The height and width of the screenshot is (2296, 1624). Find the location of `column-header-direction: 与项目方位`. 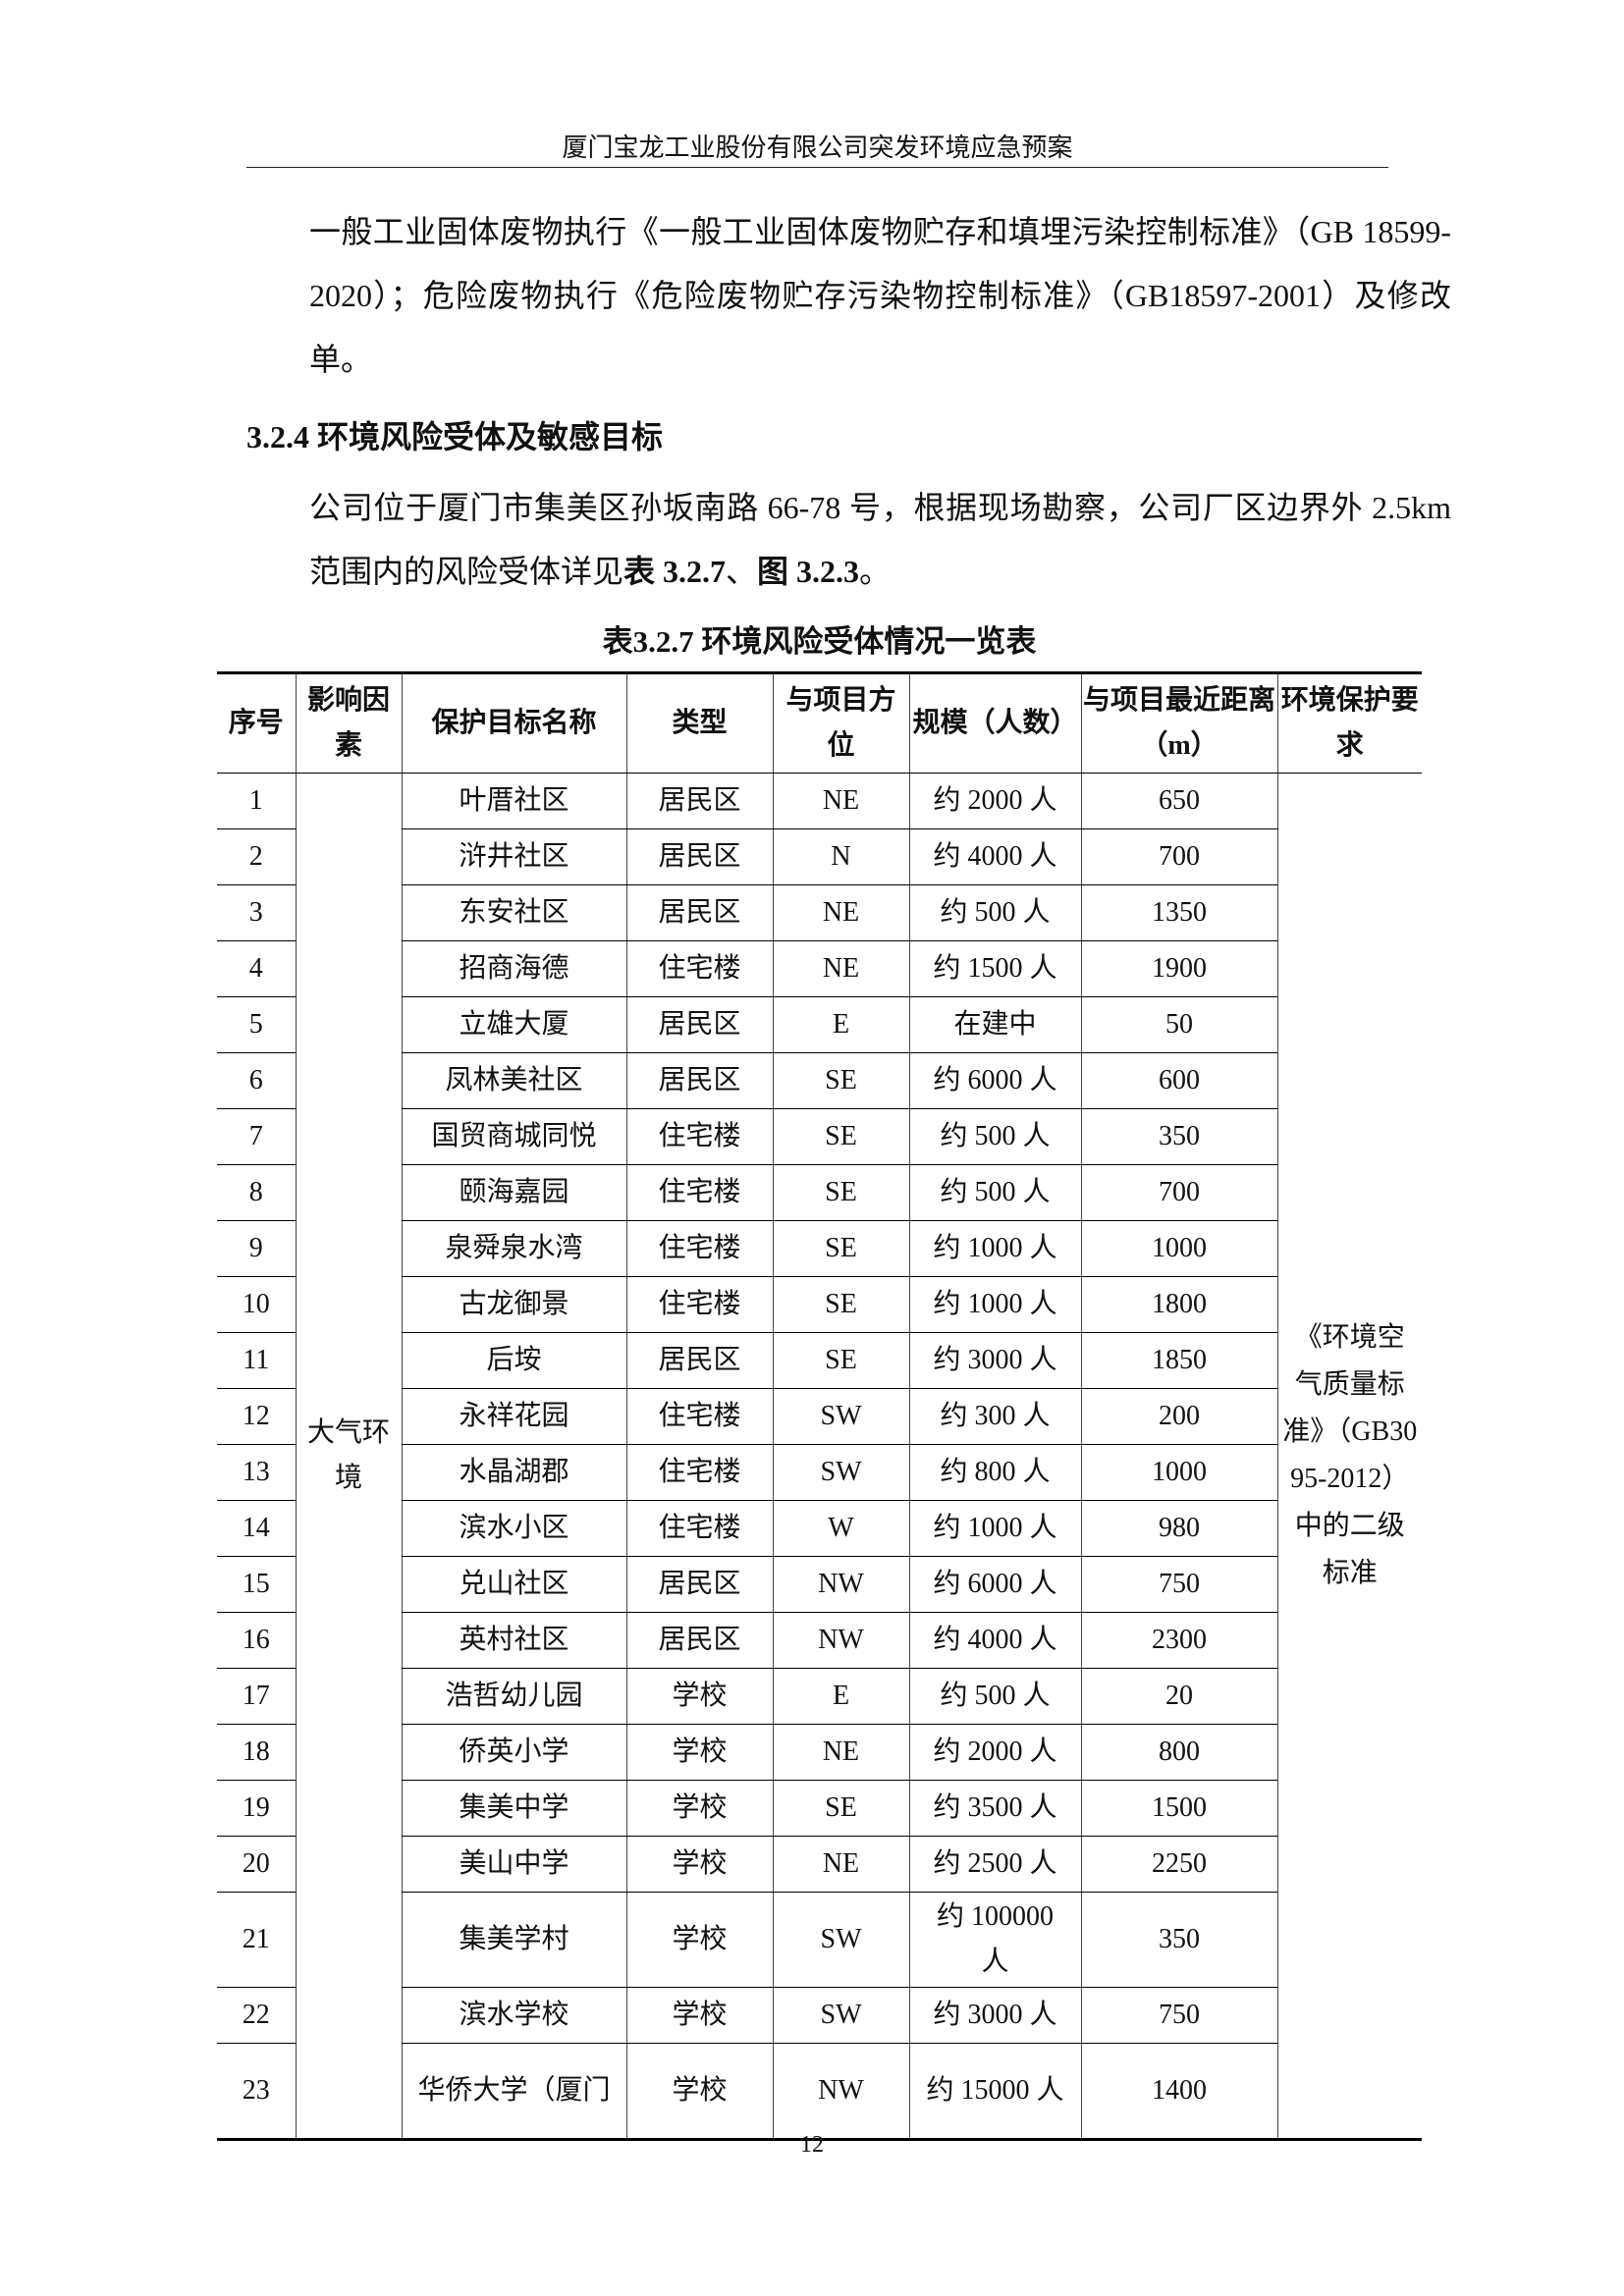

column-header-direction: 与项目方位 is located at coordinates (840, 723).